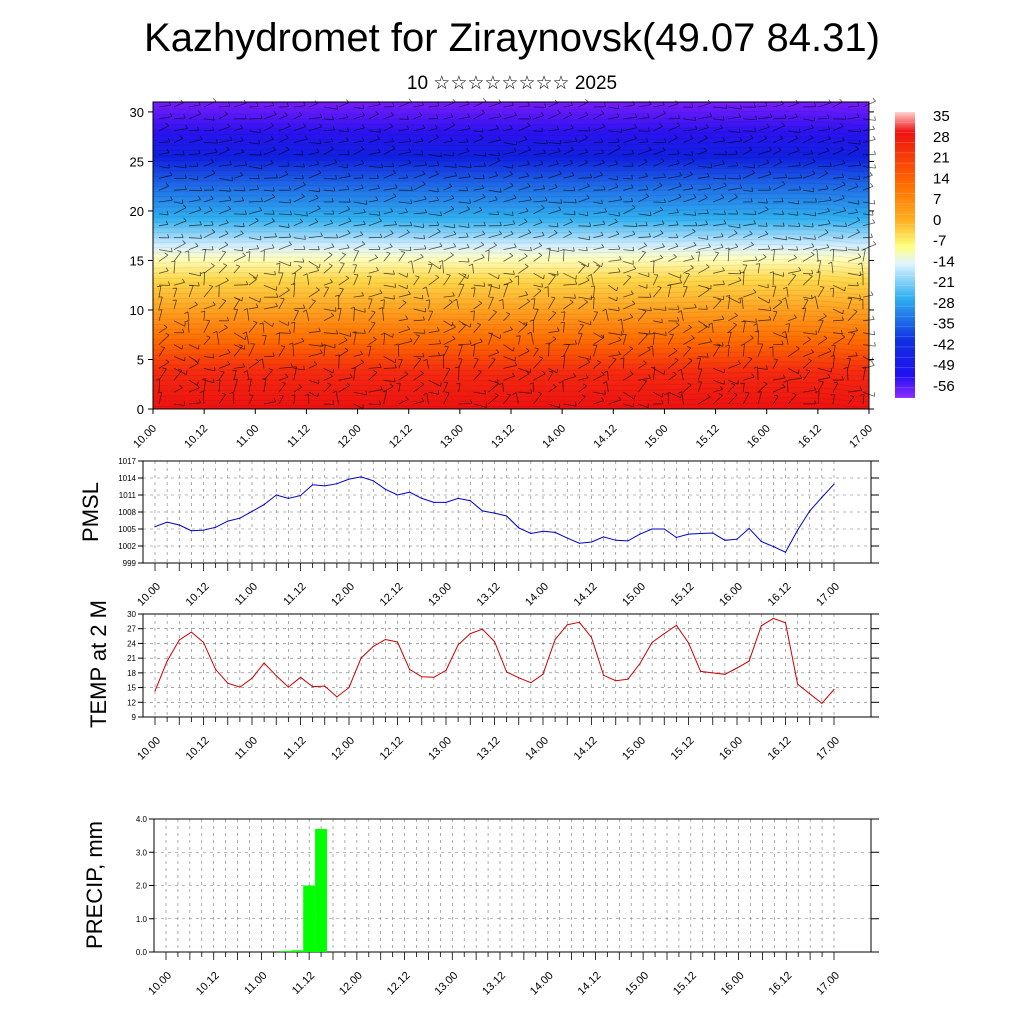 The image size is (1024, 1024). I want to click on y-tick-label: 3.0, so click(142, 852).